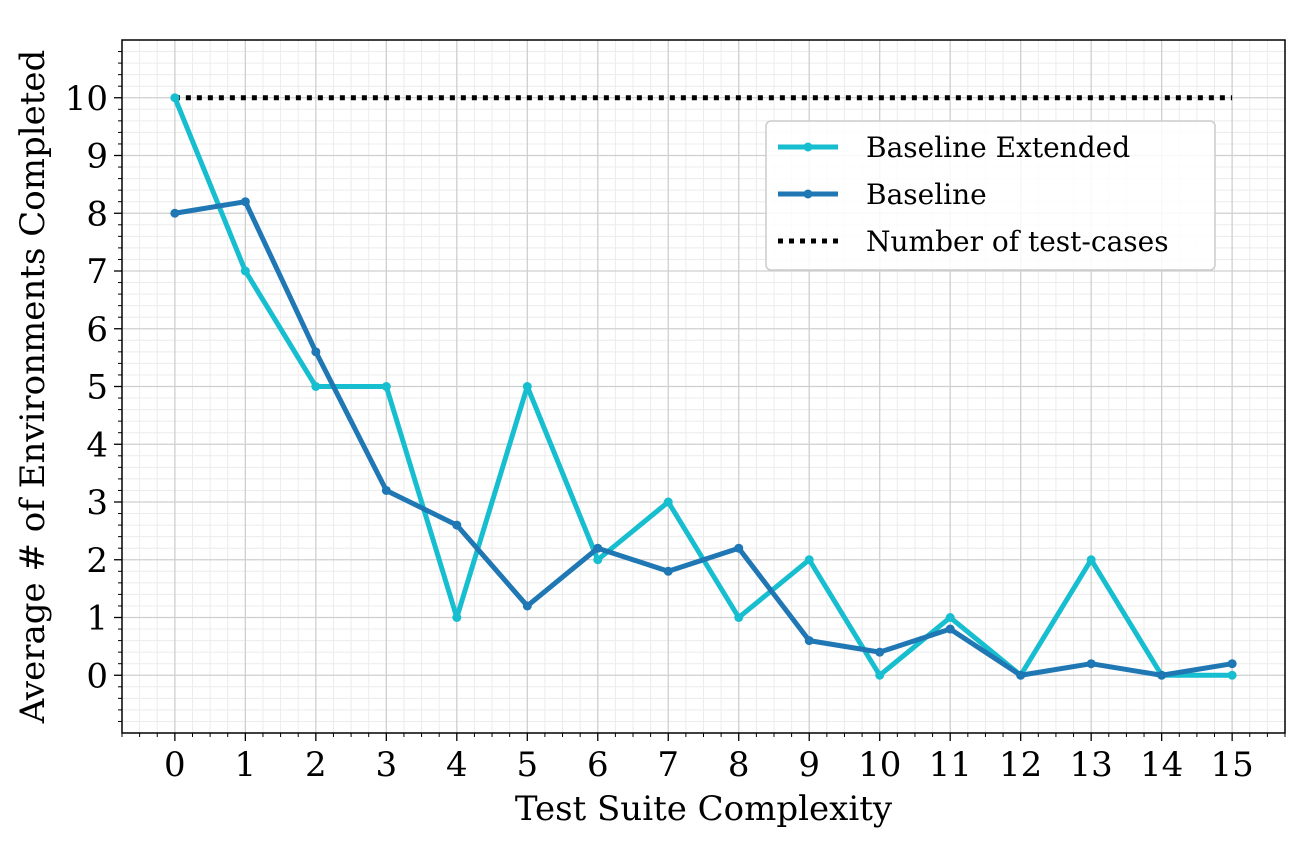 The height and width of the screenshot is (843, 1299). Describe the element at coordinates (97, 445) in the screenshot. I see `y-tick-label: 4` at that location.